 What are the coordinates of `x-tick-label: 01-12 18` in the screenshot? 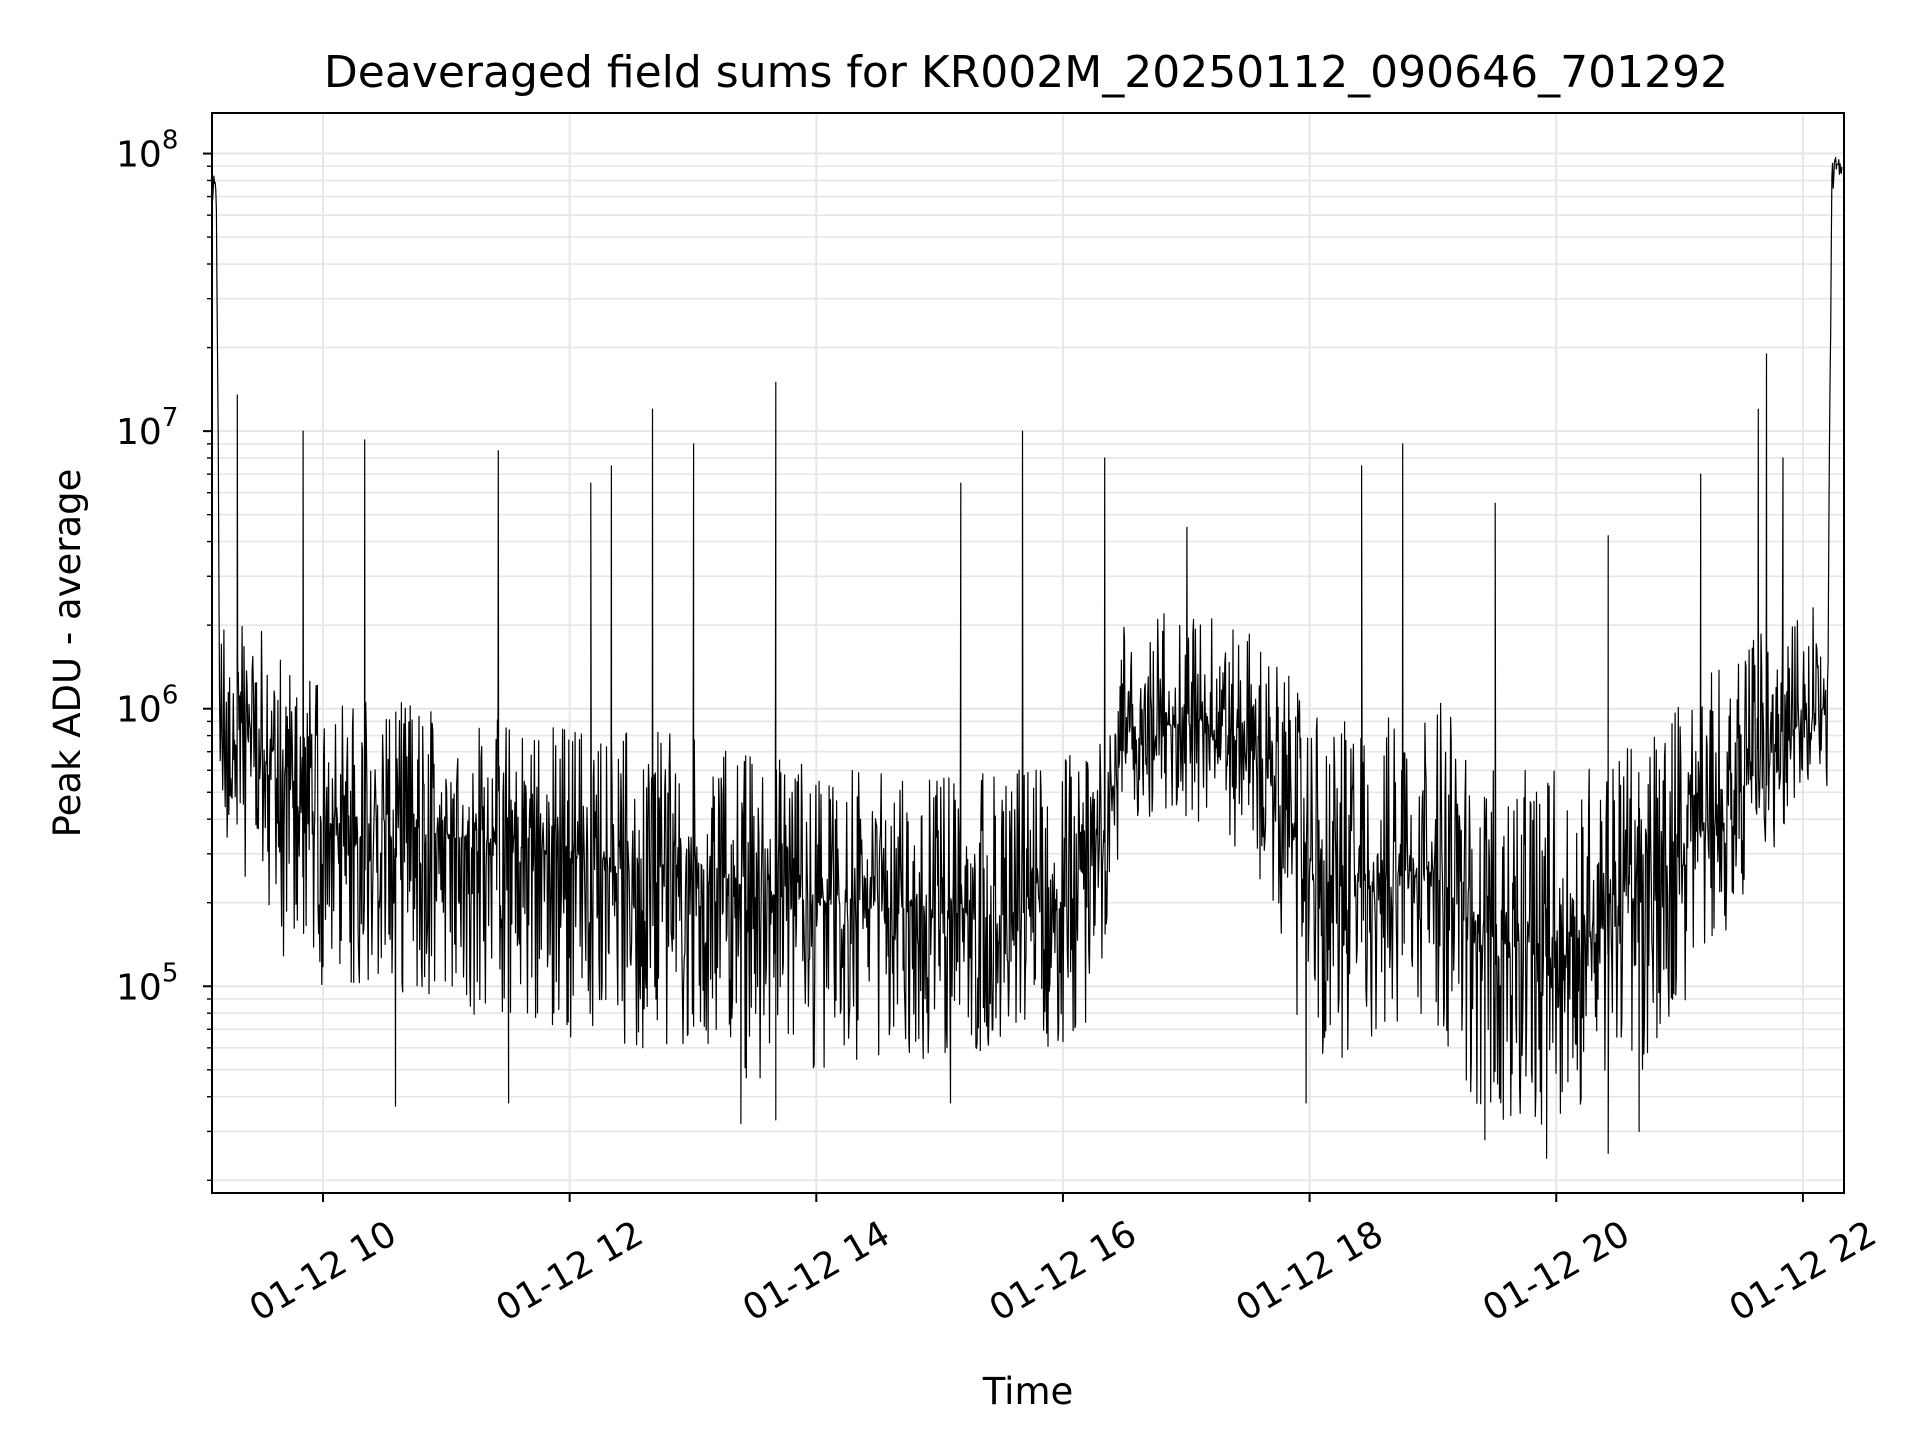 It's located at (1309, 1271).